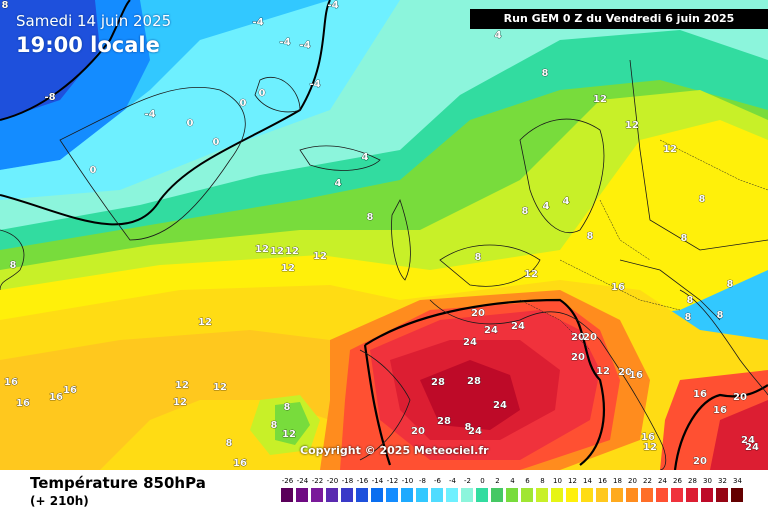 This screenshot has height=512, width=768. What do you see at coordinates (587, 481) in the screenshot?
I see `legend-value: 14` at bounding box center [587, 481].